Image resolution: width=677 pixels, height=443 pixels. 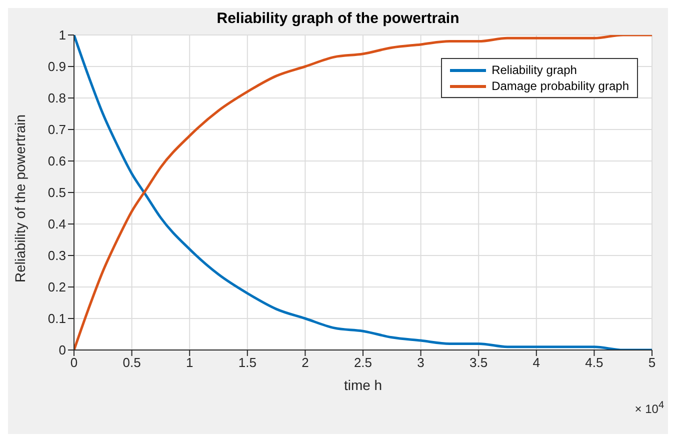 What do you see at coordinates (534, 70) in the screenshot?
I see `legend-label: Reliability graph` at bounding box center [534, 70].